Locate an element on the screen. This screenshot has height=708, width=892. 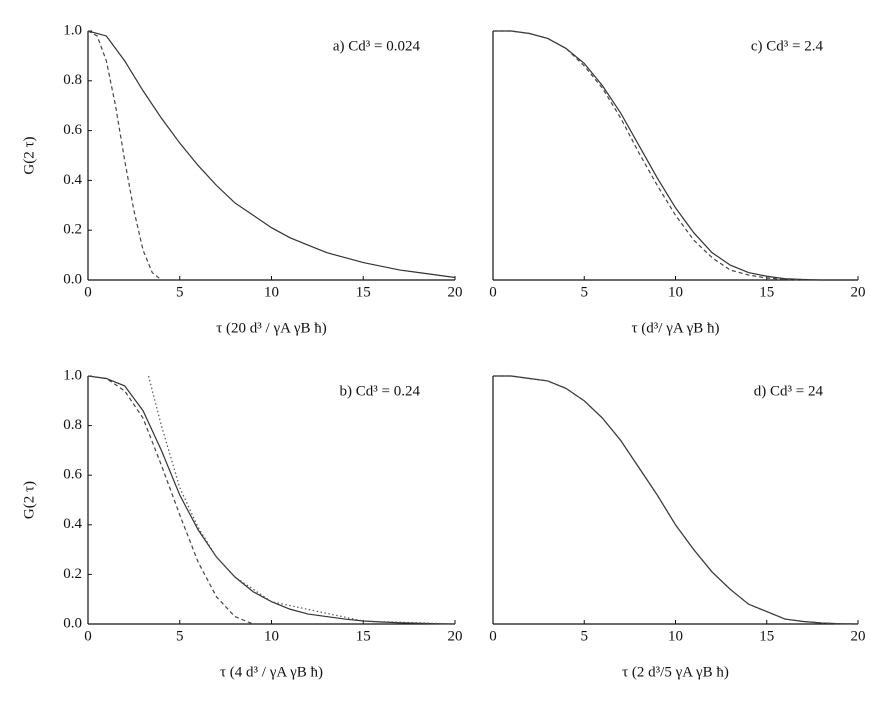
x-axis-label: τ (2 d³/5 γA γB ħ) is located at coordinates (675, 672).